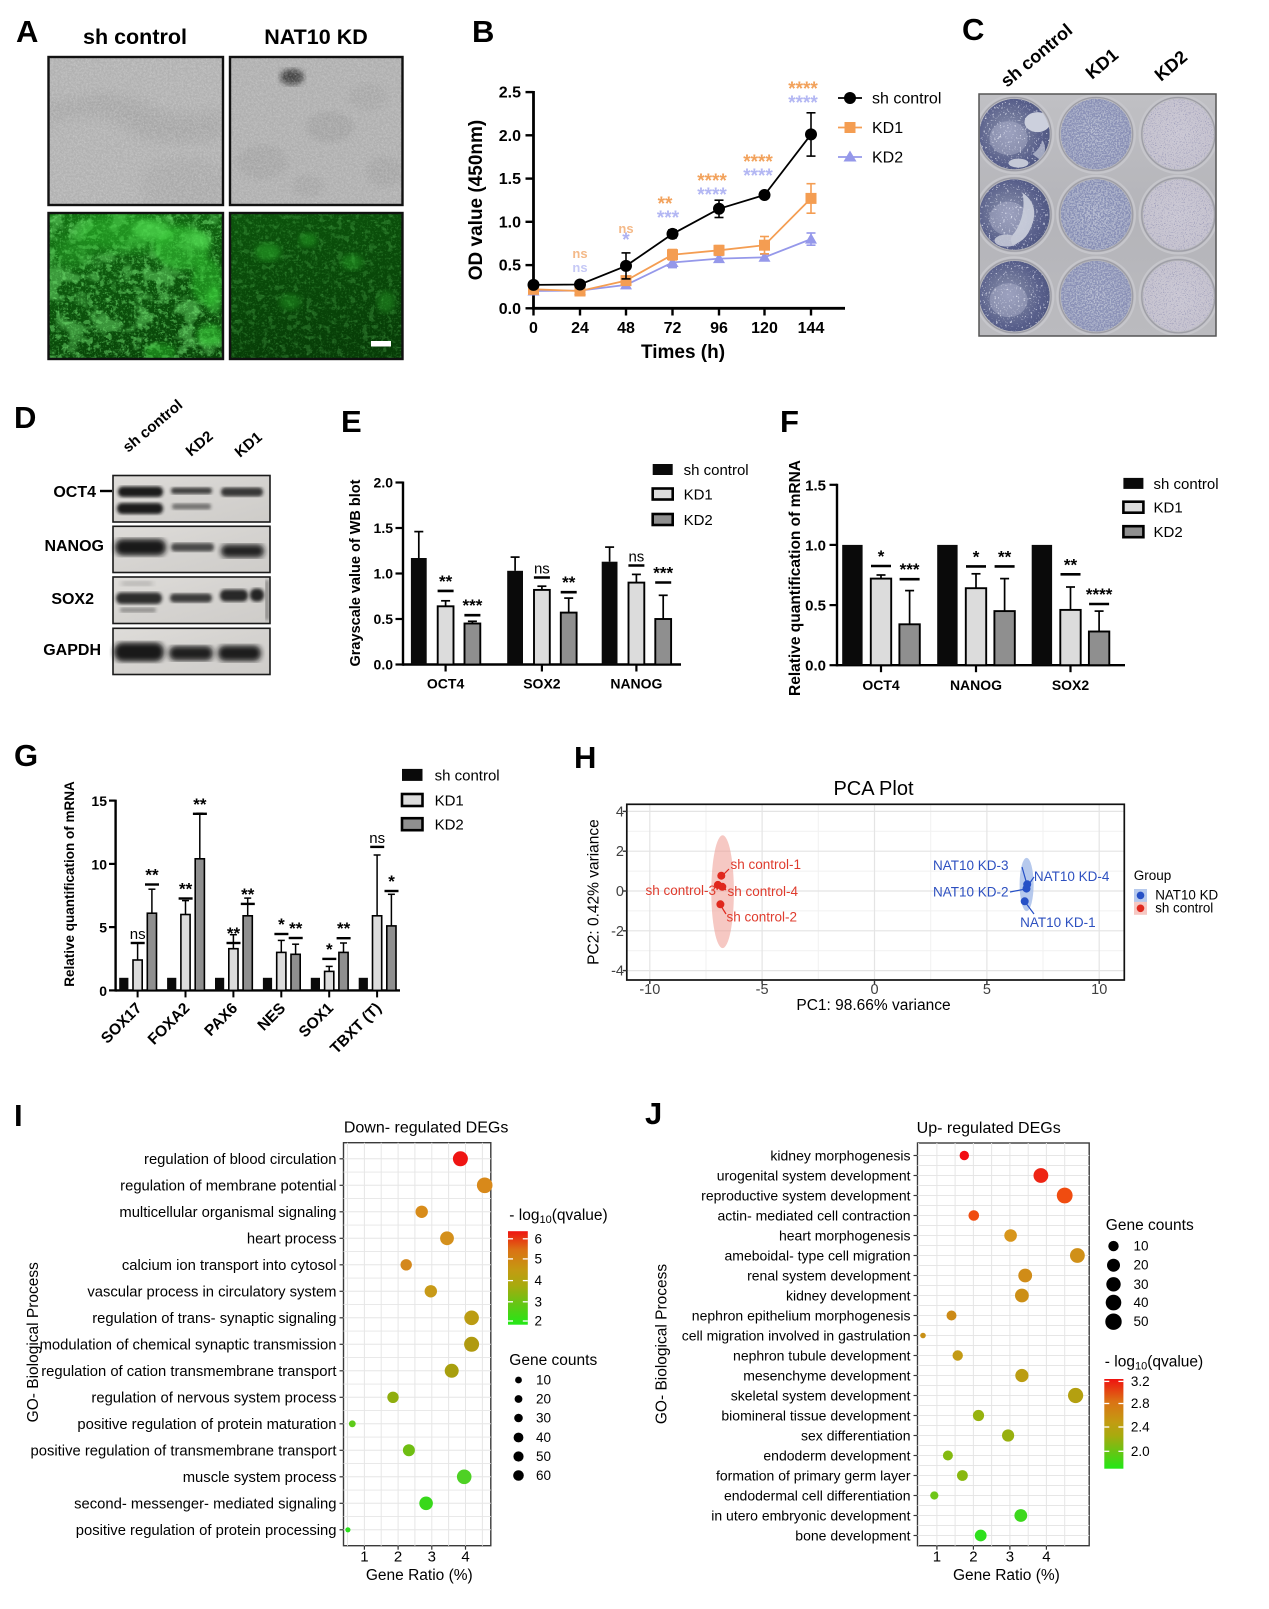  What do you see at coordinates (240, 1160) in the screenshot?
I see `svg-text:regulation of blood circulatio: regulation of blood circulation` at bounding box center [240, 1160].